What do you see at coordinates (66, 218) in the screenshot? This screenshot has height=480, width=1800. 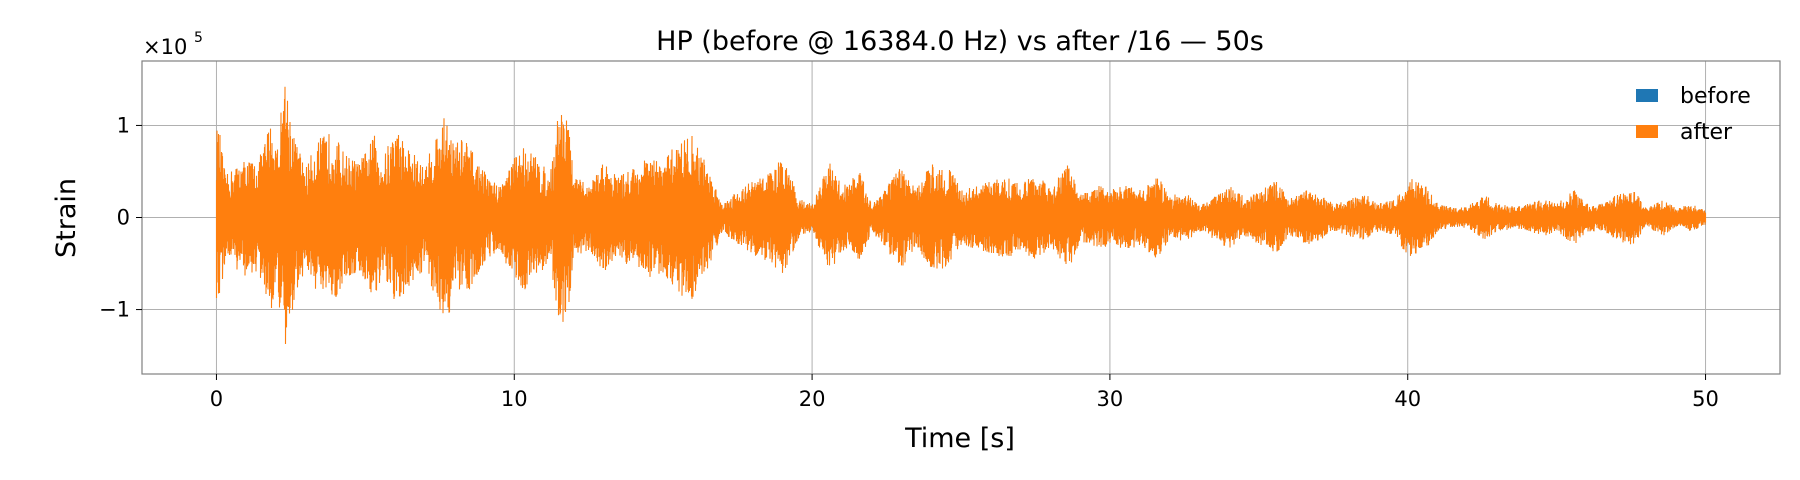 I see `y-axis-label: Strain` at bounding box center [66, 218].